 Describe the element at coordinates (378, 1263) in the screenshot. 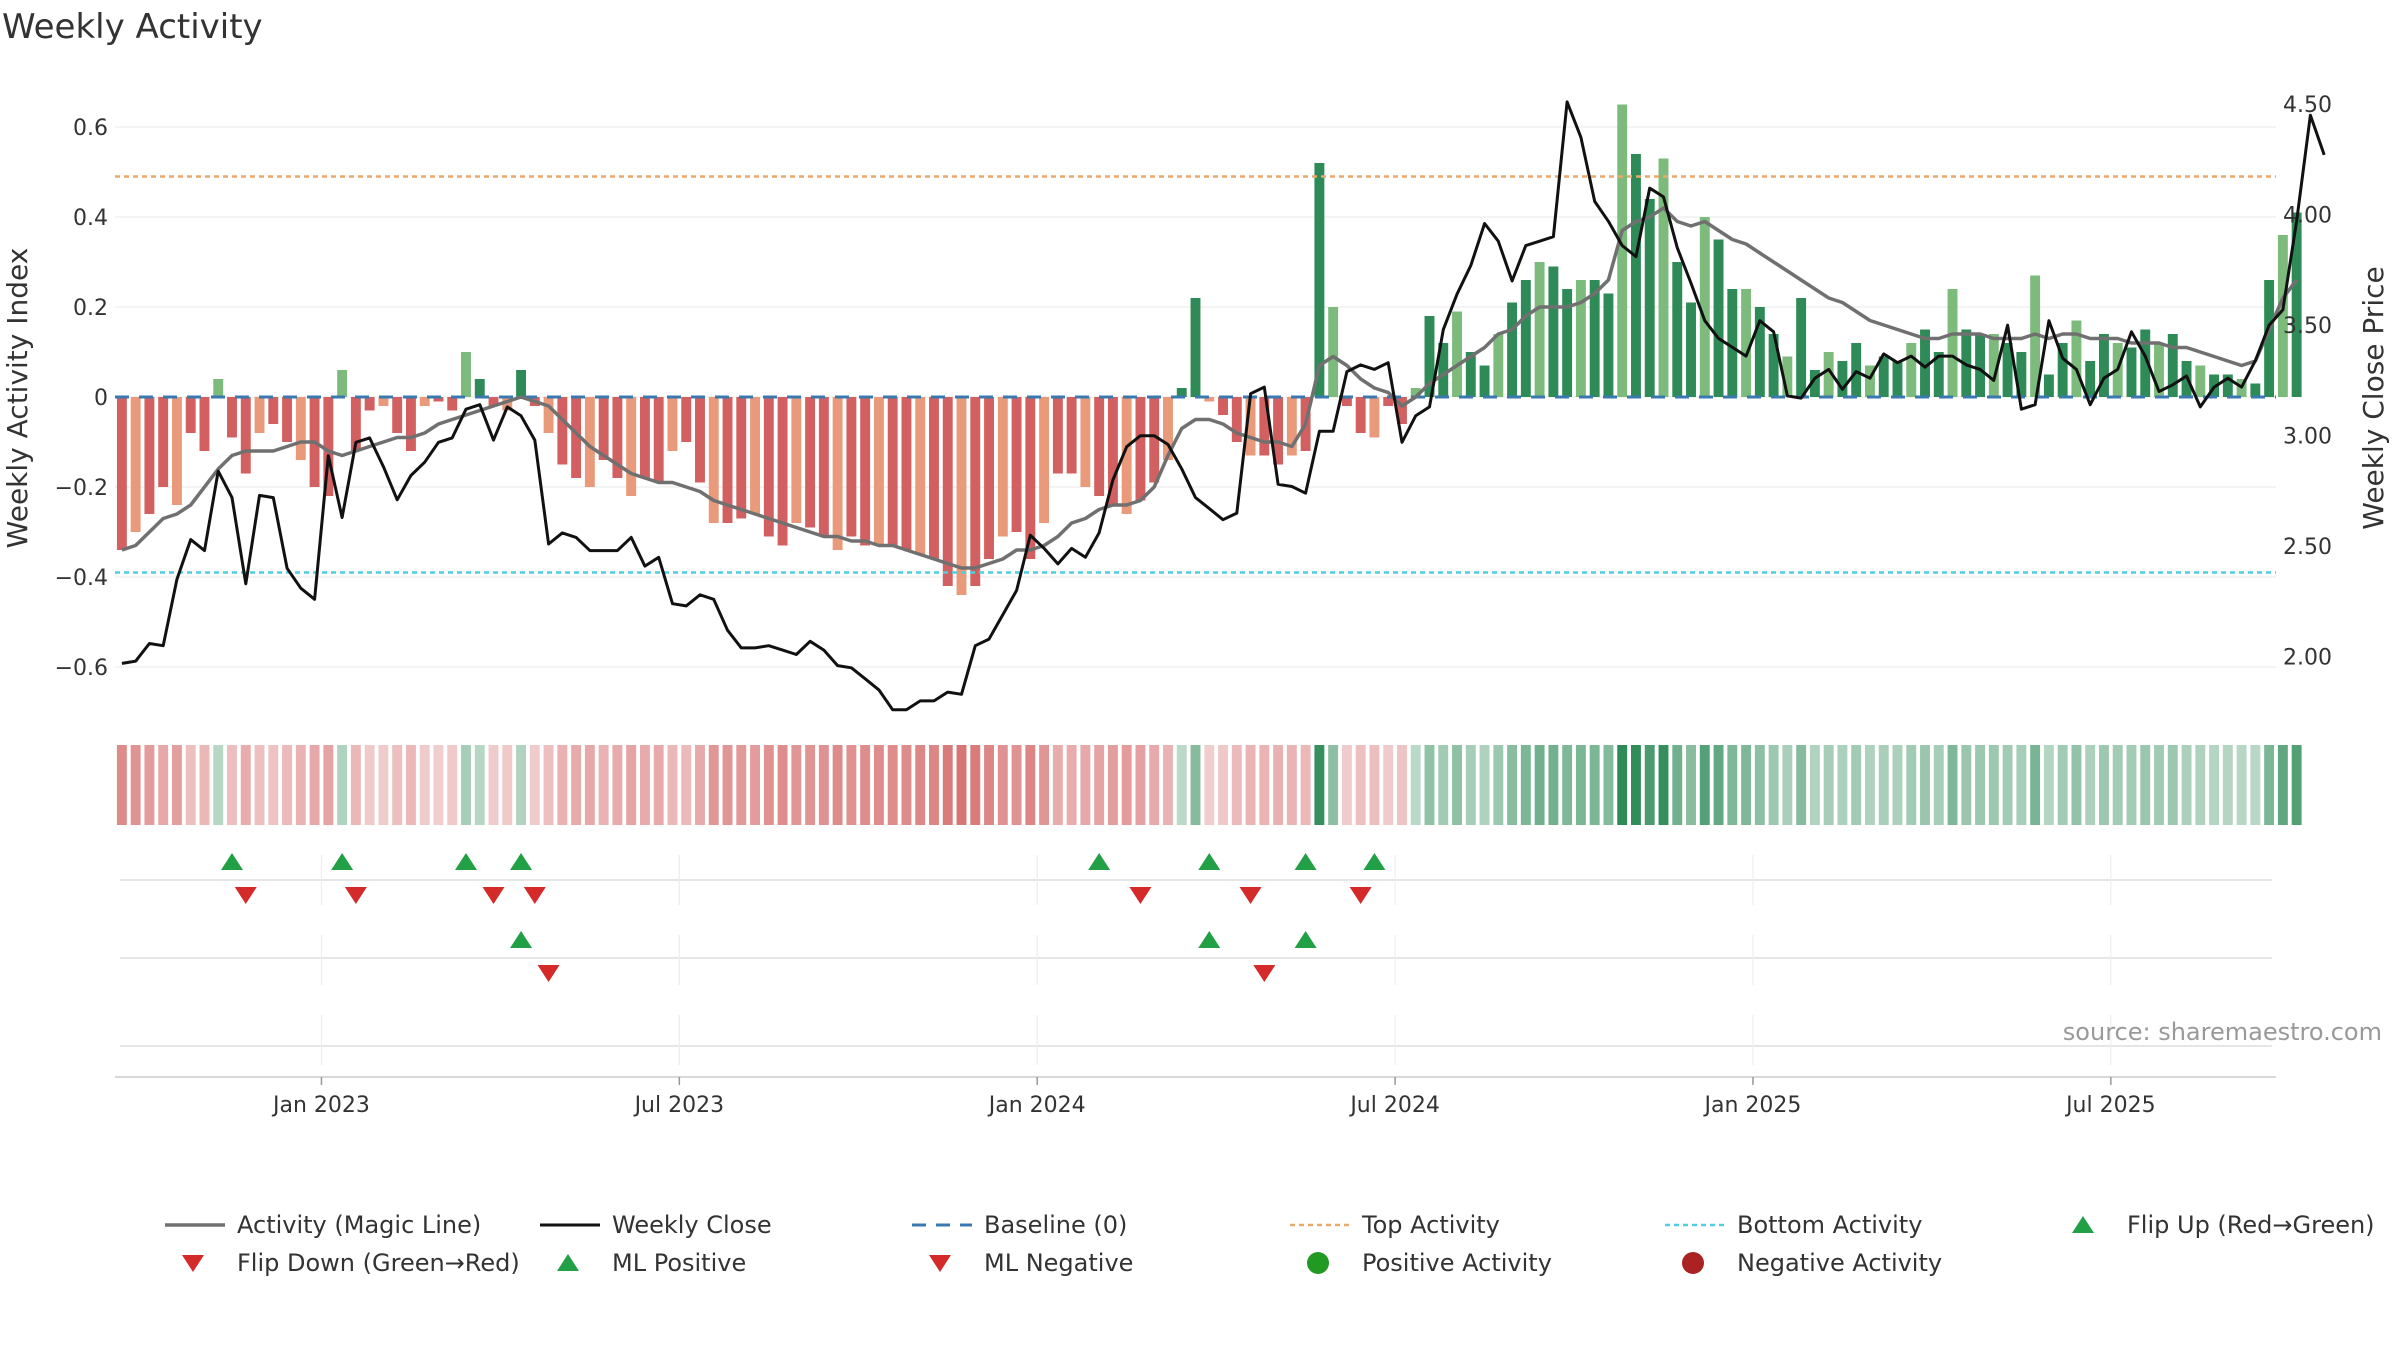

I see `legend-label-flipdown: Flip Down (Green→Red)` at that location.